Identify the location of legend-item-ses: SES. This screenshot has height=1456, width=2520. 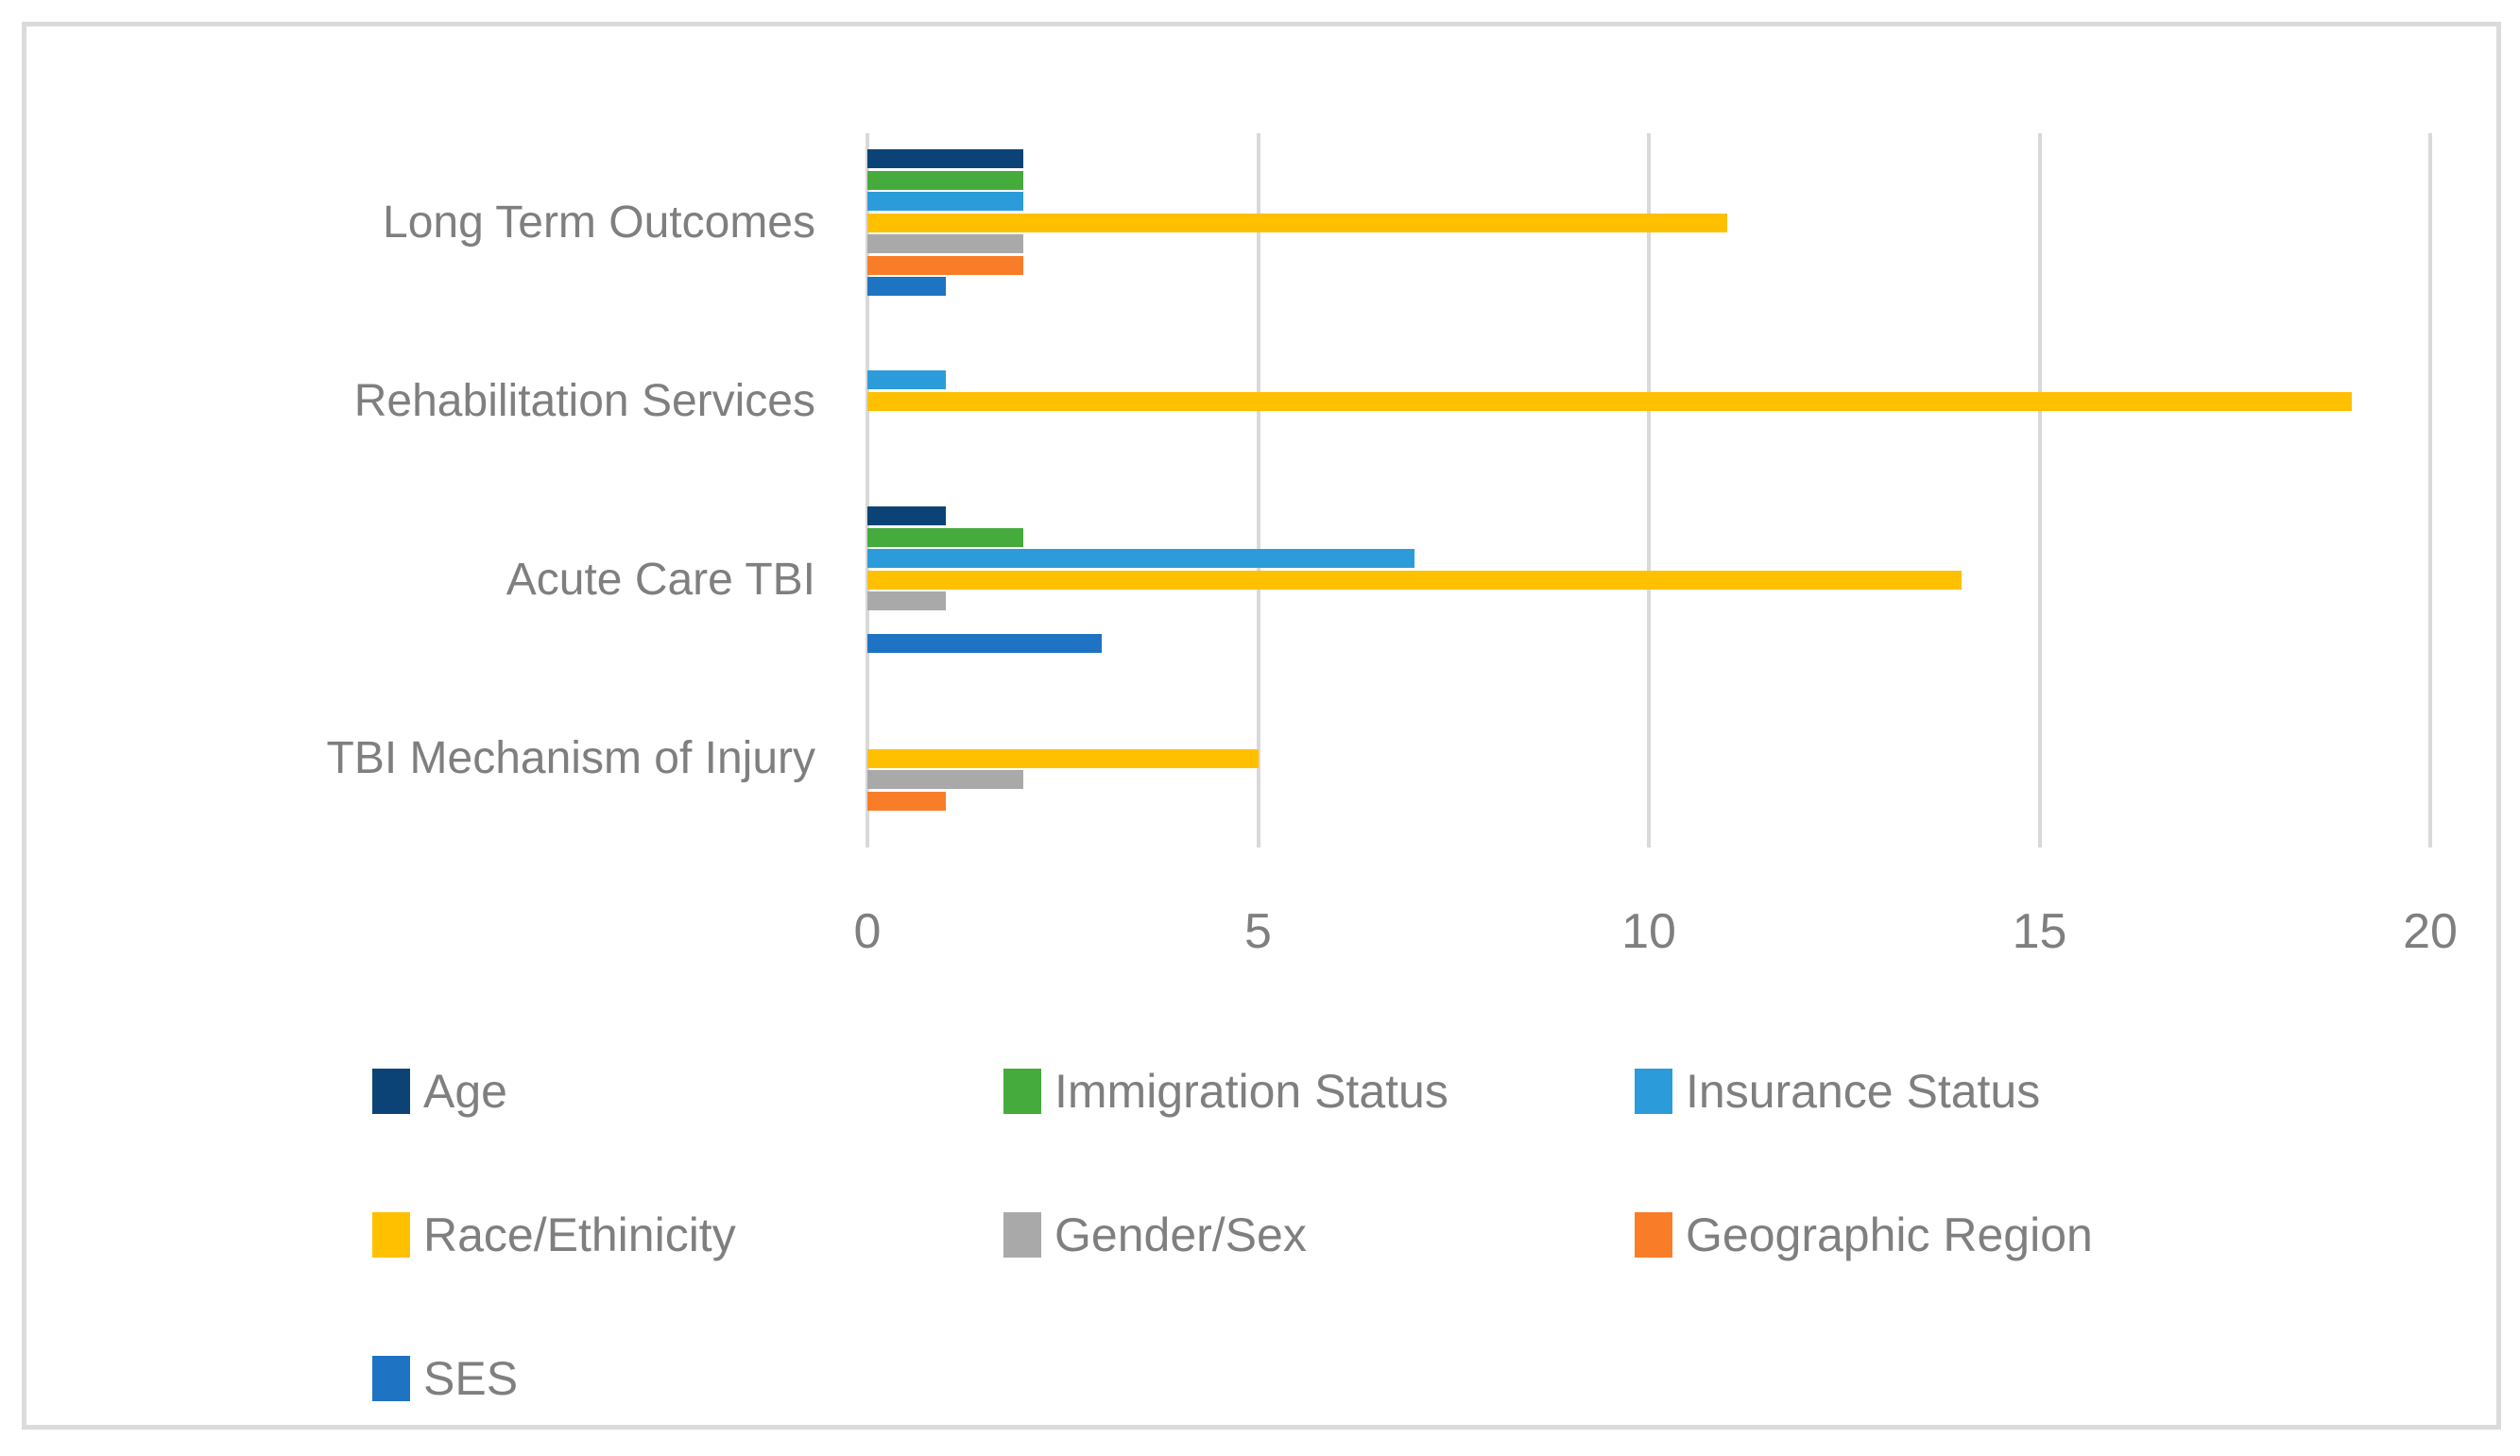
(687, 1379).